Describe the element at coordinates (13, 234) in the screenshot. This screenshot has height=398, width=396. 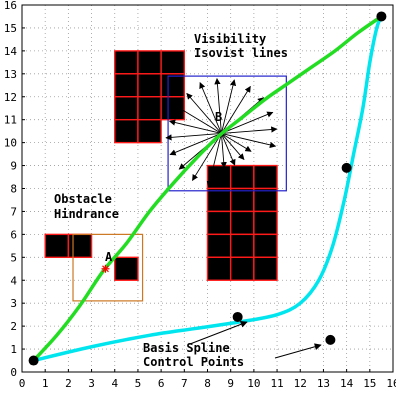
I see `y-tick-label: 6` at that location.